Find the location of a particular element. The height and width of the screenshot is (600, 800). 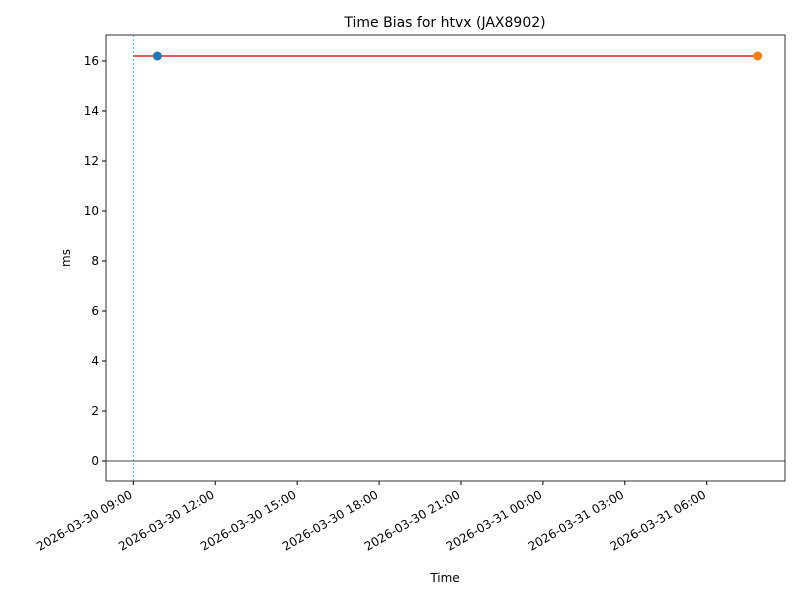

y-tick-label: 0 is located at coordinates (95, 461).